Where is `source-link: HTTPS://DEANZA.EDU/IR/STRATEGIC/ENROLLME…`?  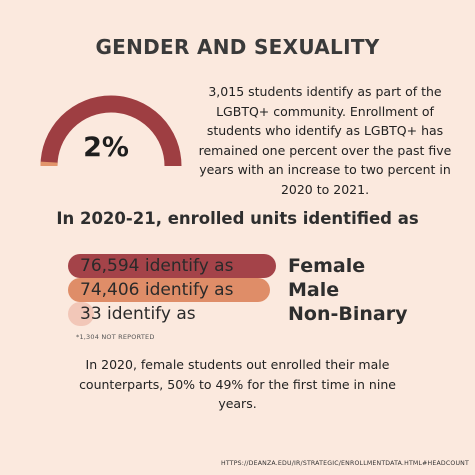 source-link: HTTPS://DEANZA.EDU/IR/STRATEGIC/ENROLLME… is located at coordinates (345, 463).